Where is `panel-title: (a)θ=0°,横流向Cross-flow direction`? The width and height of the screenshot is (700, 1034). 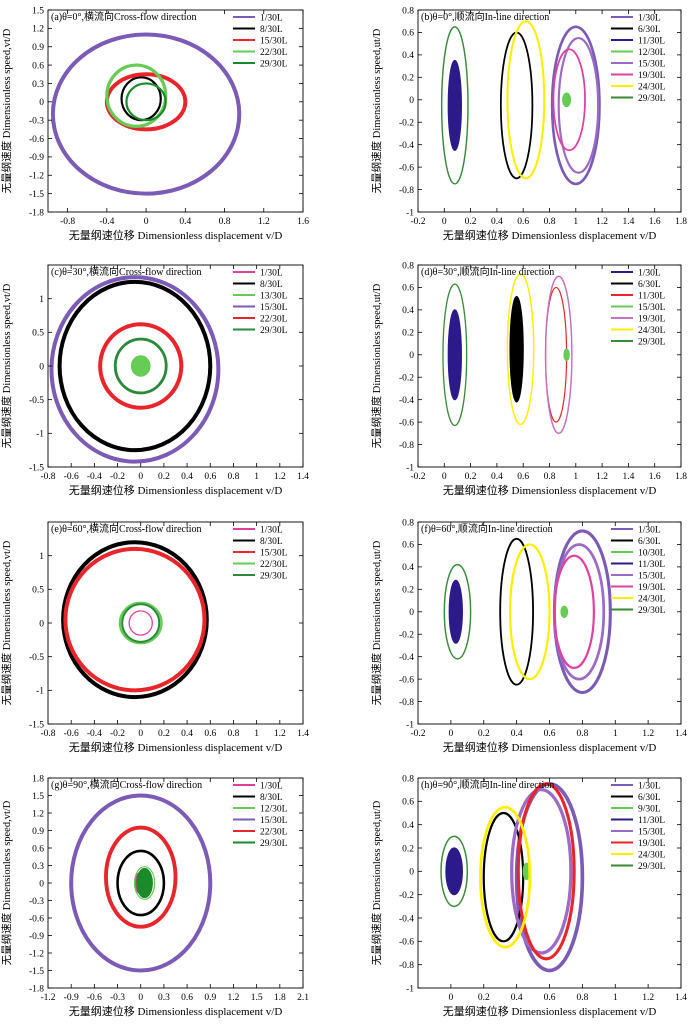
panel-title: (a)θ=0°,横流向Cross-flow direction is located at coordinates (124, 16).